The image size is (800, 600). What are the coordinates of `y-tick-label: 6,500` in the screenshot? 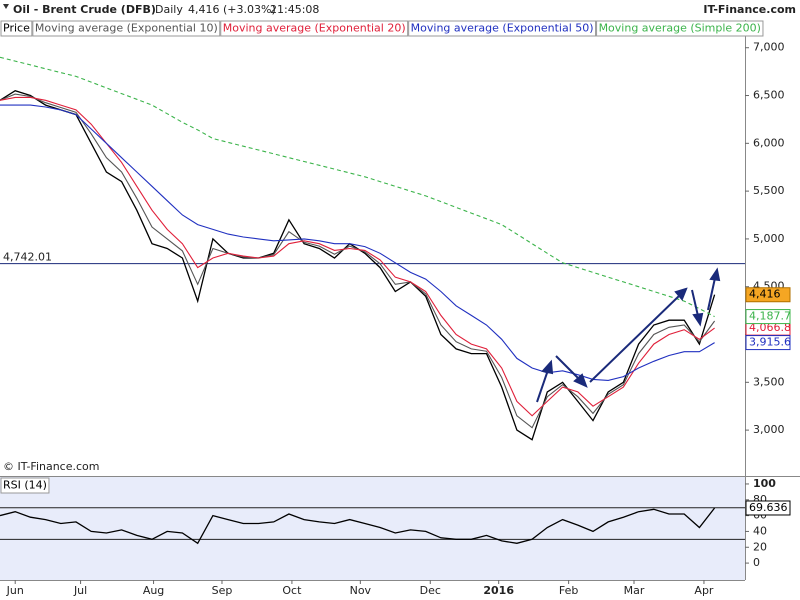 It's located at (769, 95).